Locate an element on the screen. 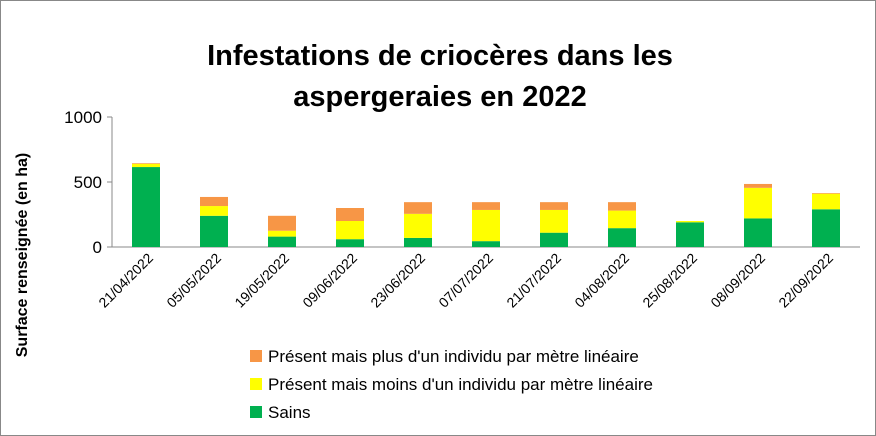 Image resolution: width=876 pixels, height=436 pixels. x-tick-label: 23/06/2022 is located at coordinates (397, 280).